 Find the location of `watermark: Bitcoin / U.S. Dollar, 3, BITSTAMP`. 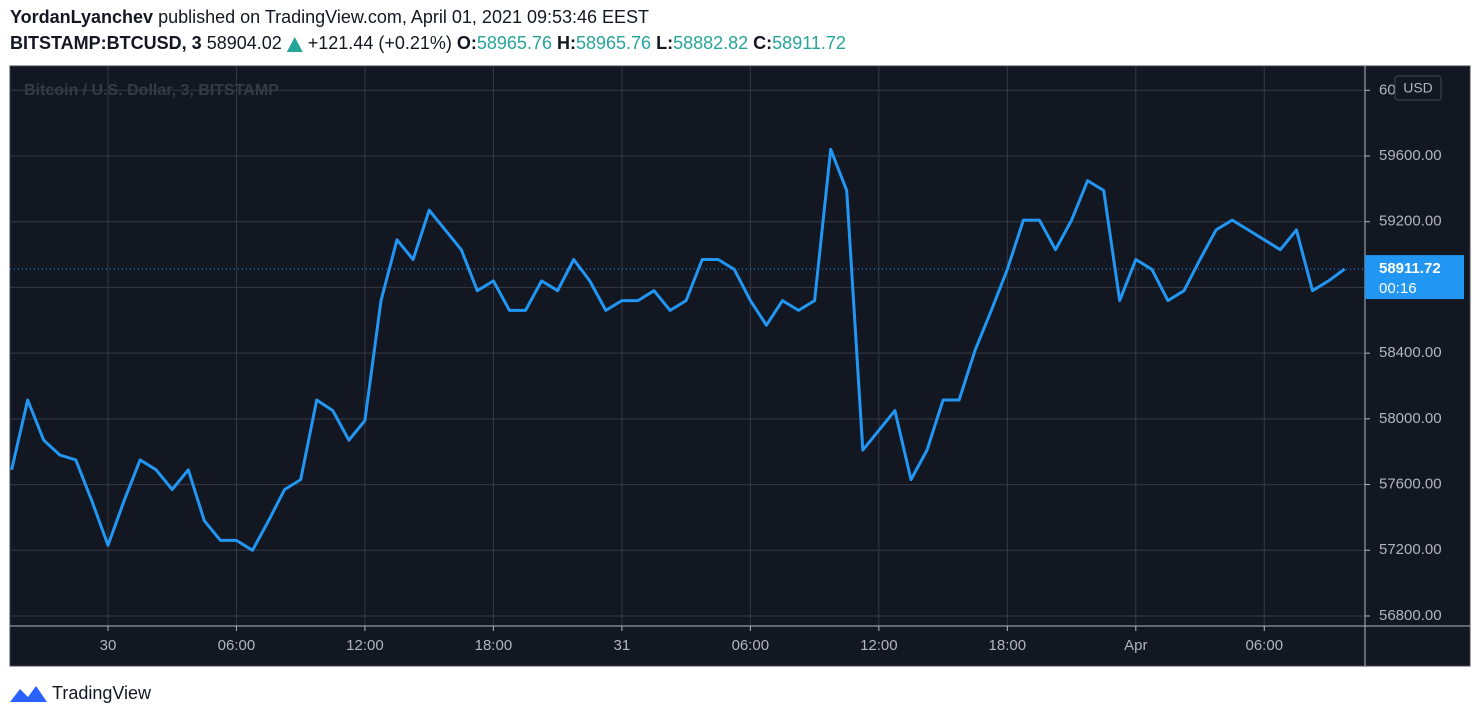

watermark: Bitcoin / U.S. Dollar, 3, BITSTAMP is located at coordinates (151, 90).